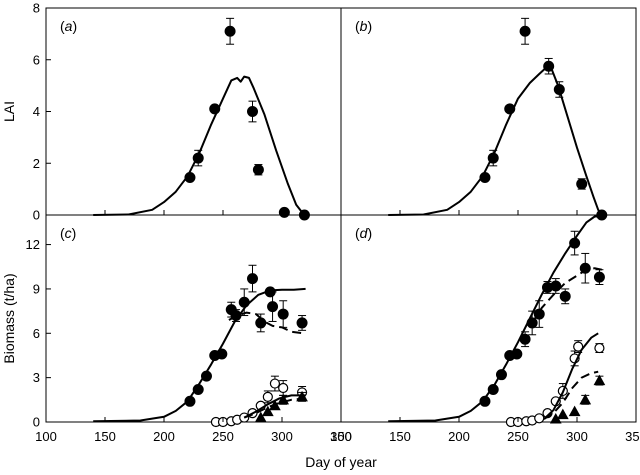  I want to click on y-tick-label: 4, so click(36, 111).